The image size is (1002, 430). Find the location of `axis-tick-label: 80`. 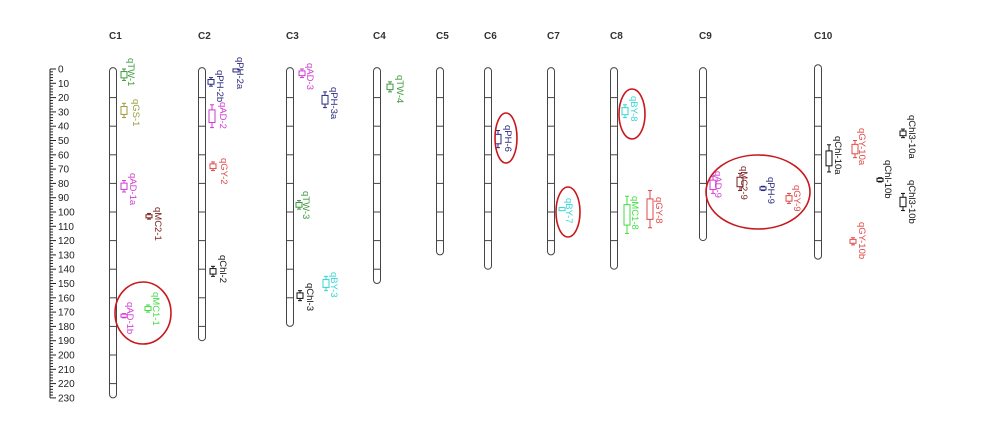

axis-tick-label: 80 is located at coordinates (64, 184).